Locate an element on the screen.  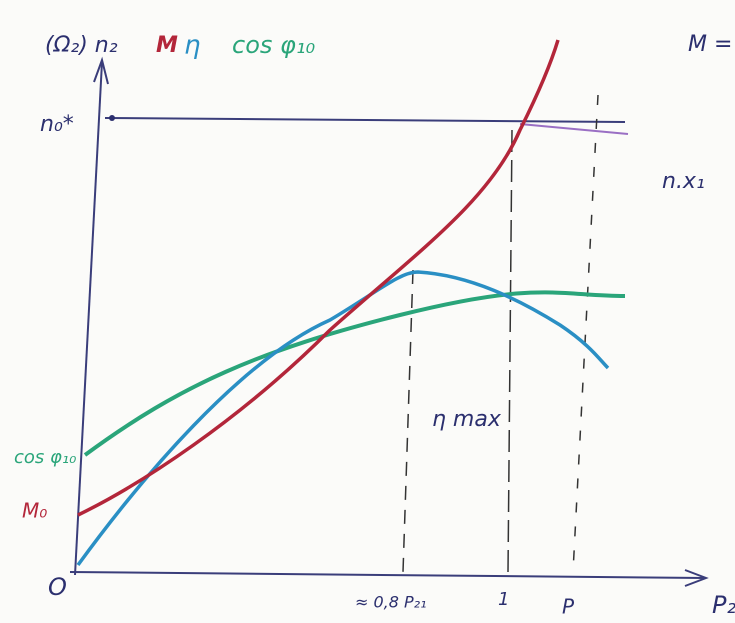
x-axis is located at coordinates (387, 575).